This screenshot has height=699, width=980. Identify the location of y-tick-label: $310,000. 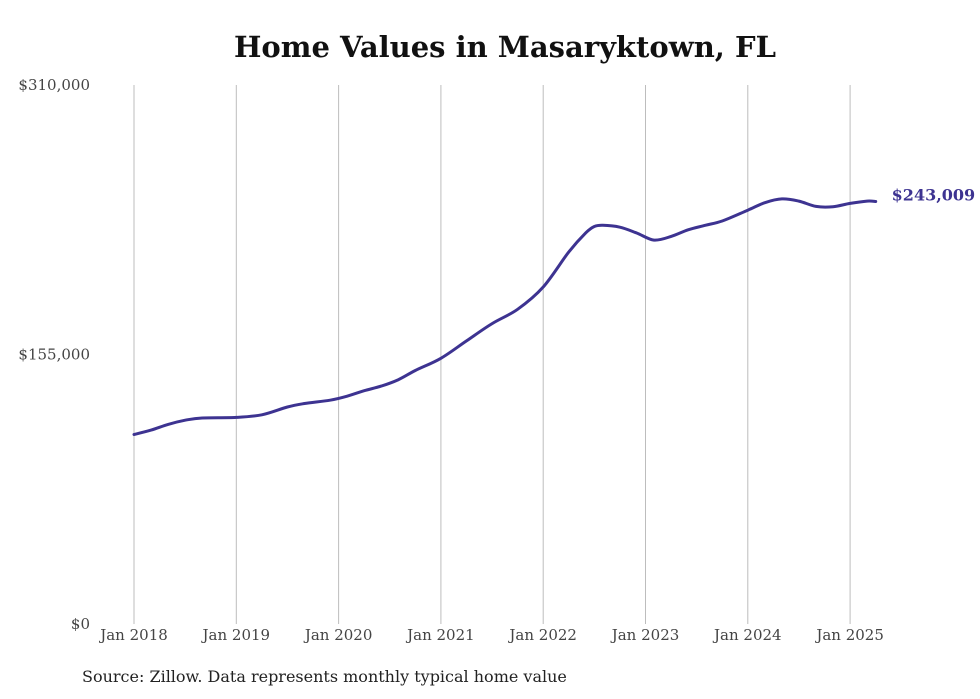
(54, 85).